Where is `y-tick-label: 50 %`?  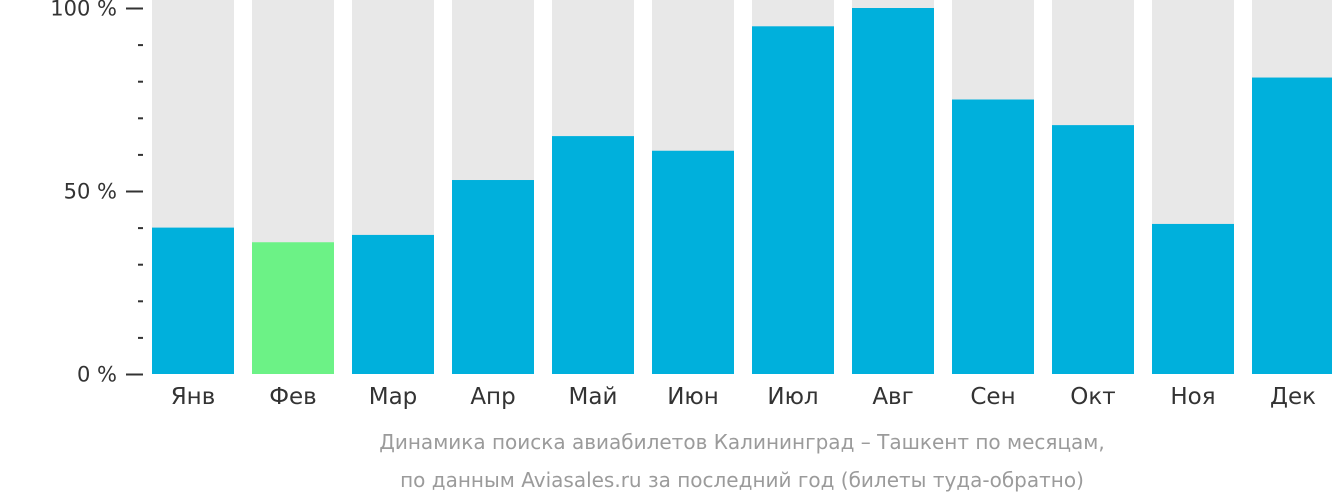 y-tick-label: 50 % is located at coordinates (90, 192).